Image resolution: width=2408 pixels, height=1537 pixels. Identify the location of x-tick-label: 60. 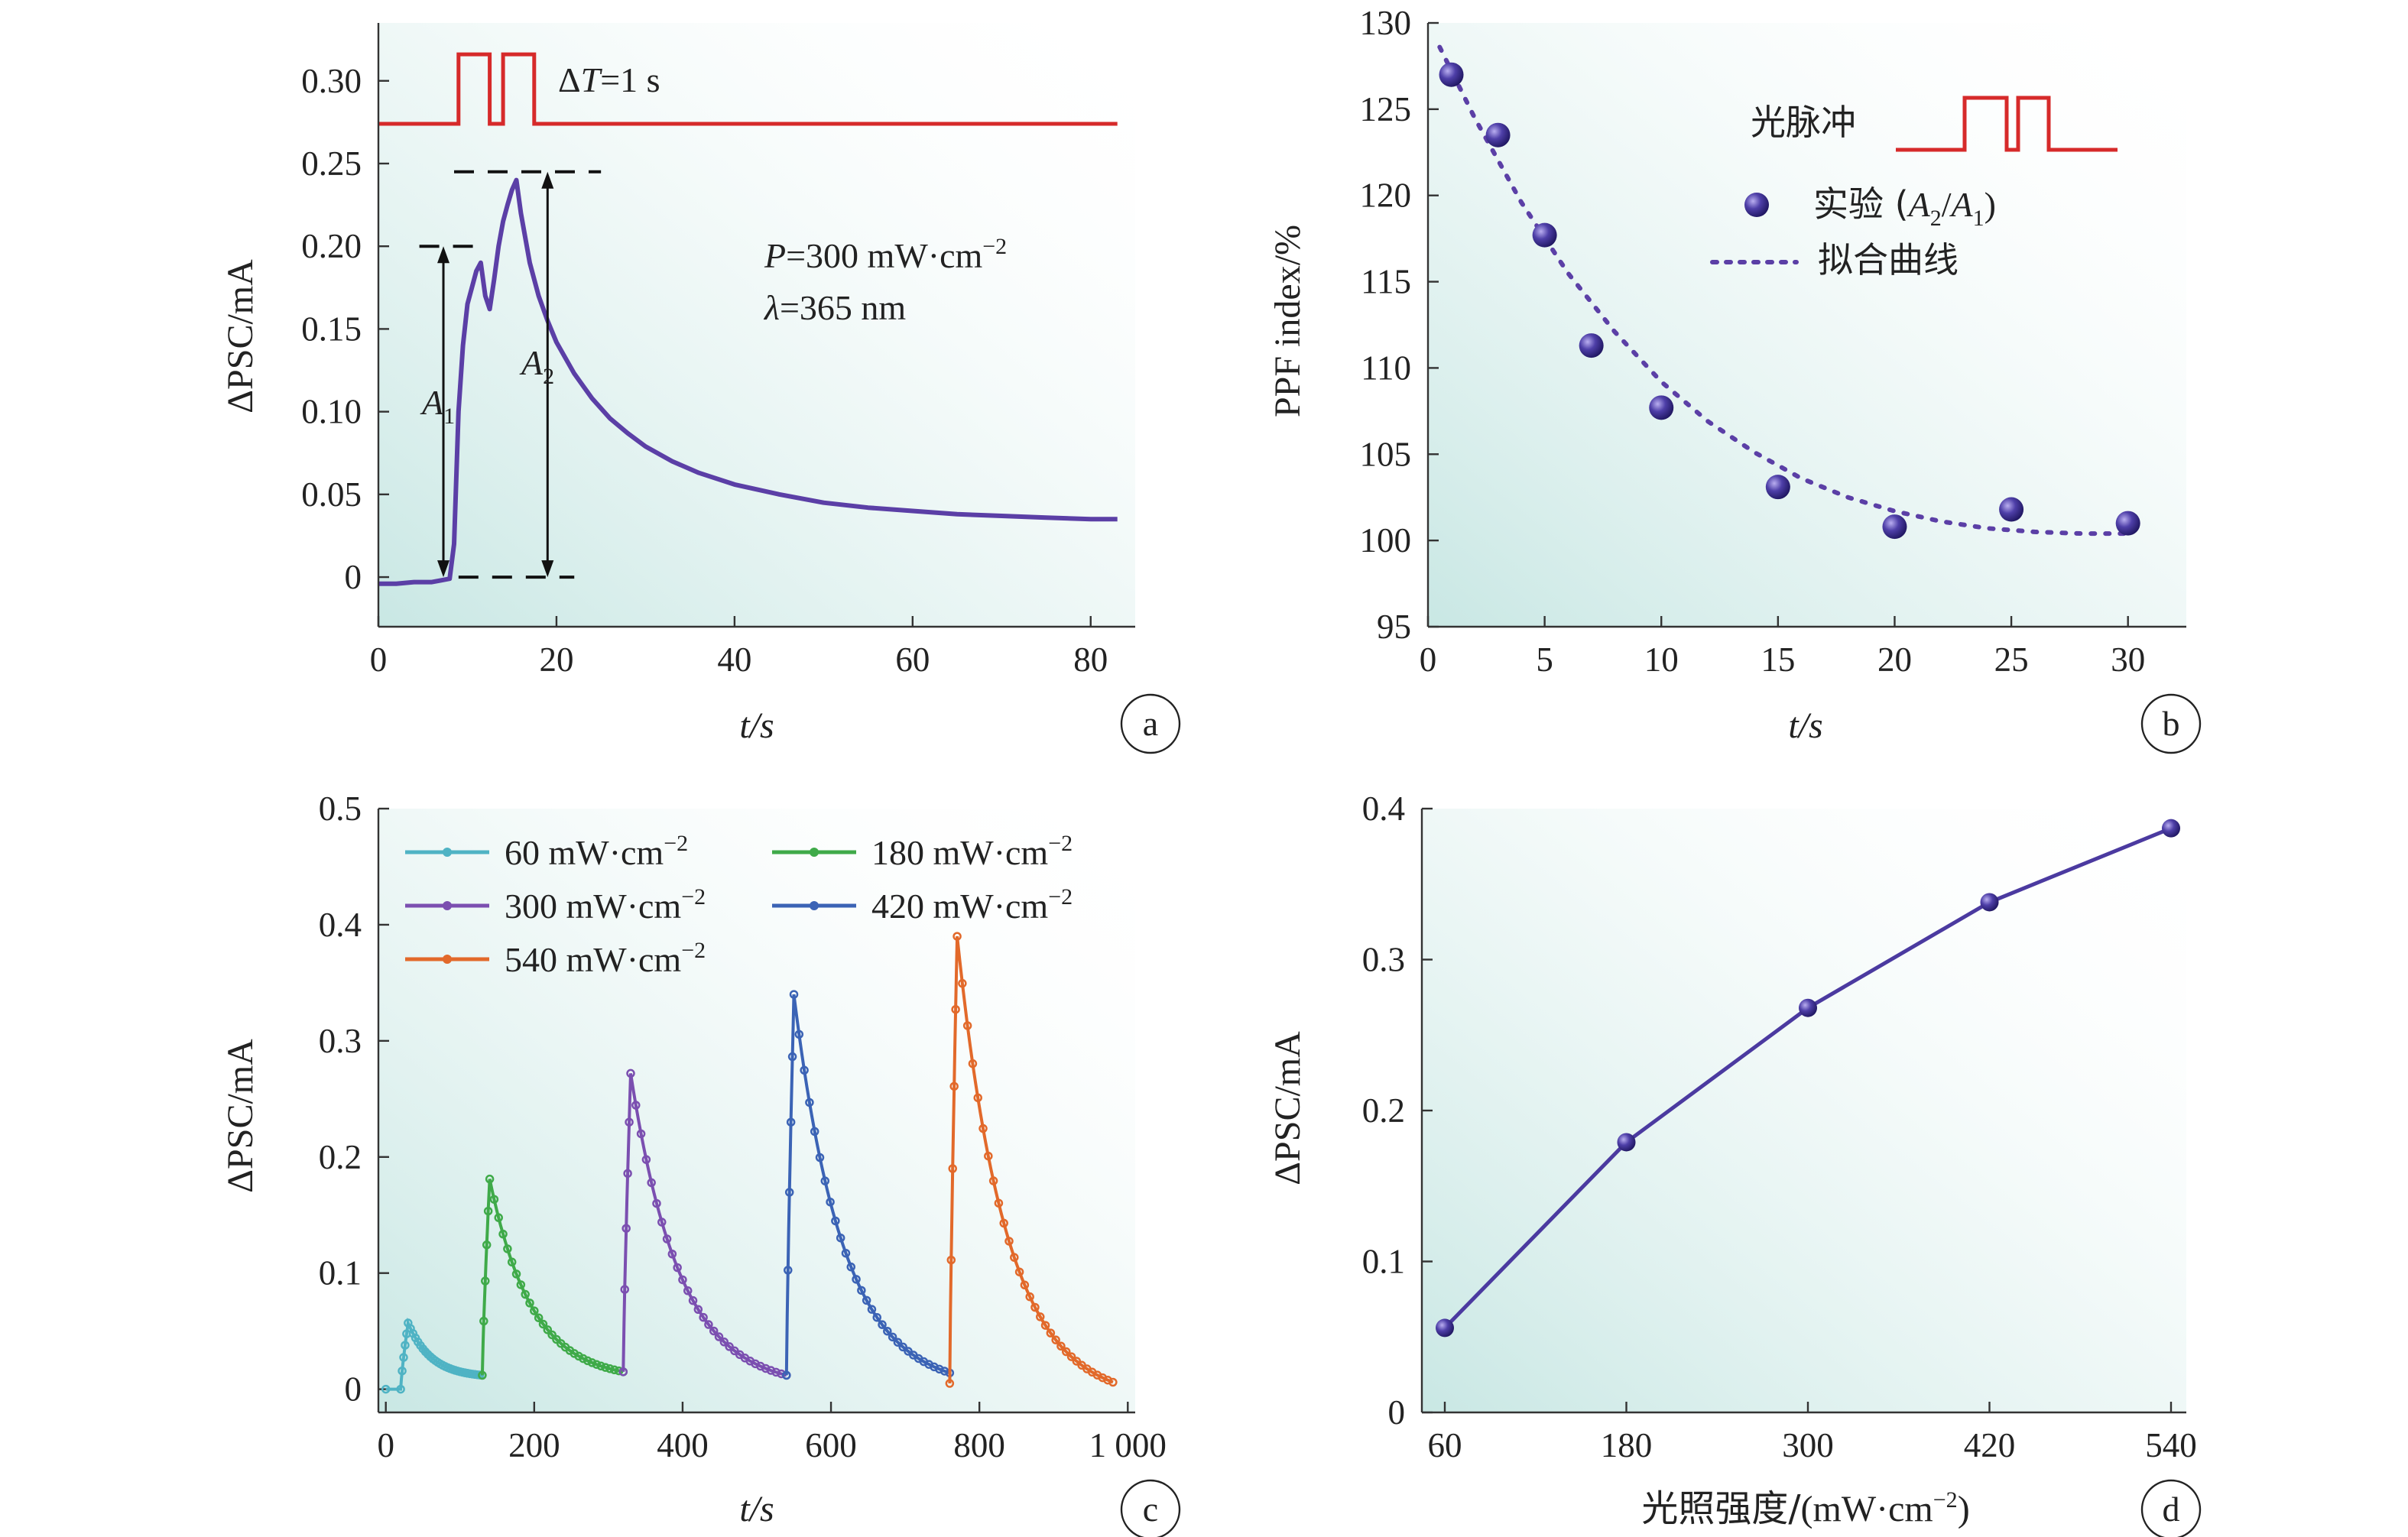
(913, 659).